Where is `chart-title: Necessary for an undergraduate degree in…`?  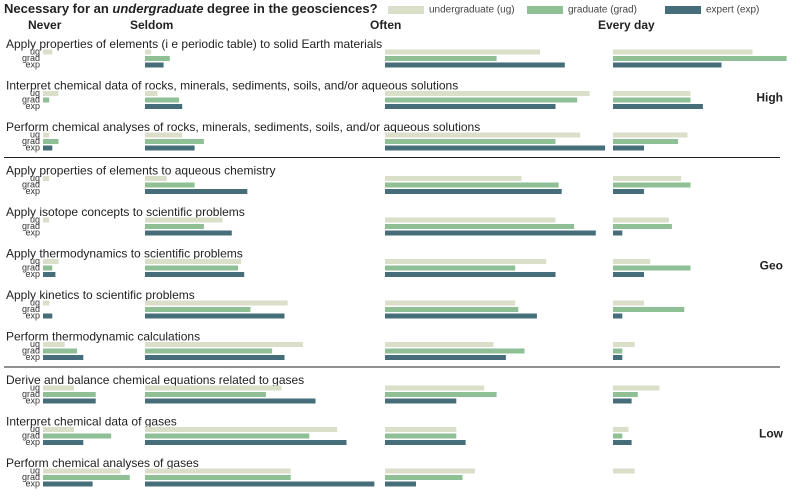 chart-title: Necessary for an undergraduate degree in… is located at coordinates (191, 8).